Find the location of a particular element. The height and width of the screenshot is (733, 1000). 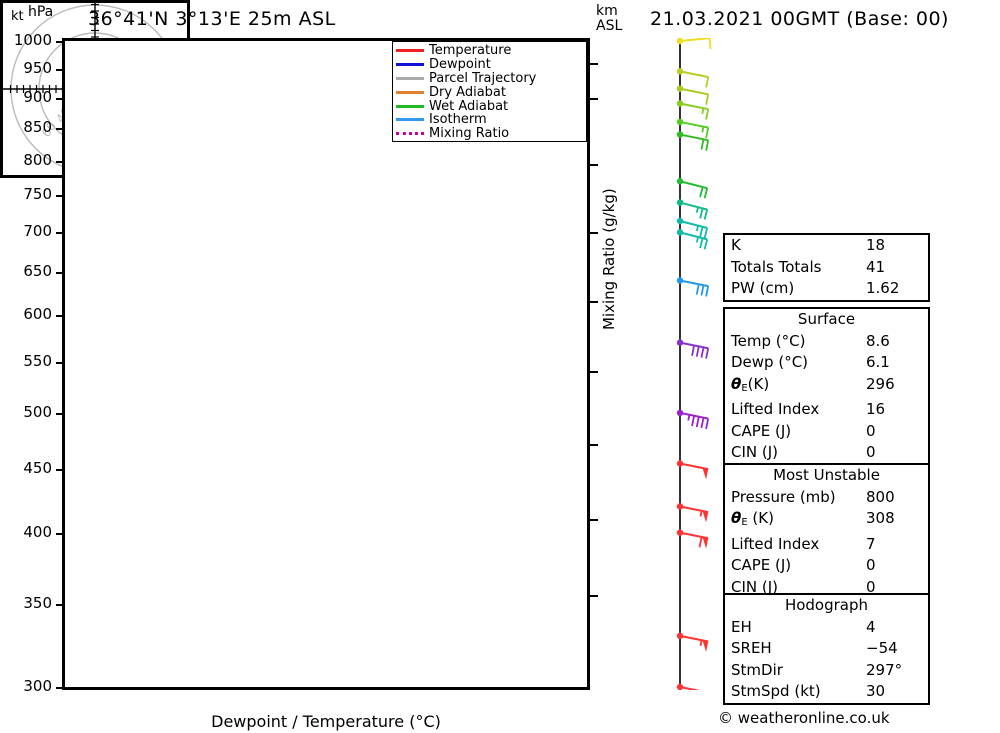

pressure-tick-label: 950 is located at coordinates (37, 67).